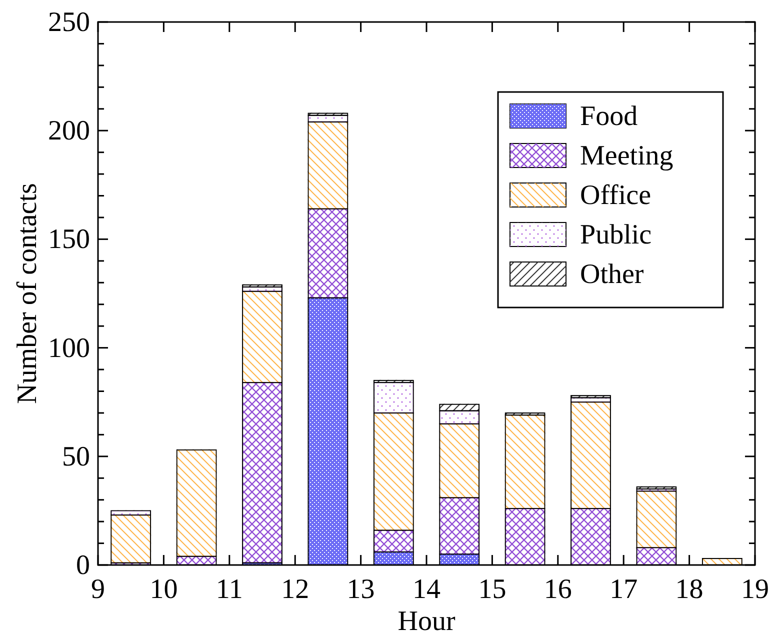  I want to click on x-tick-label: 19, so click(755, 589).